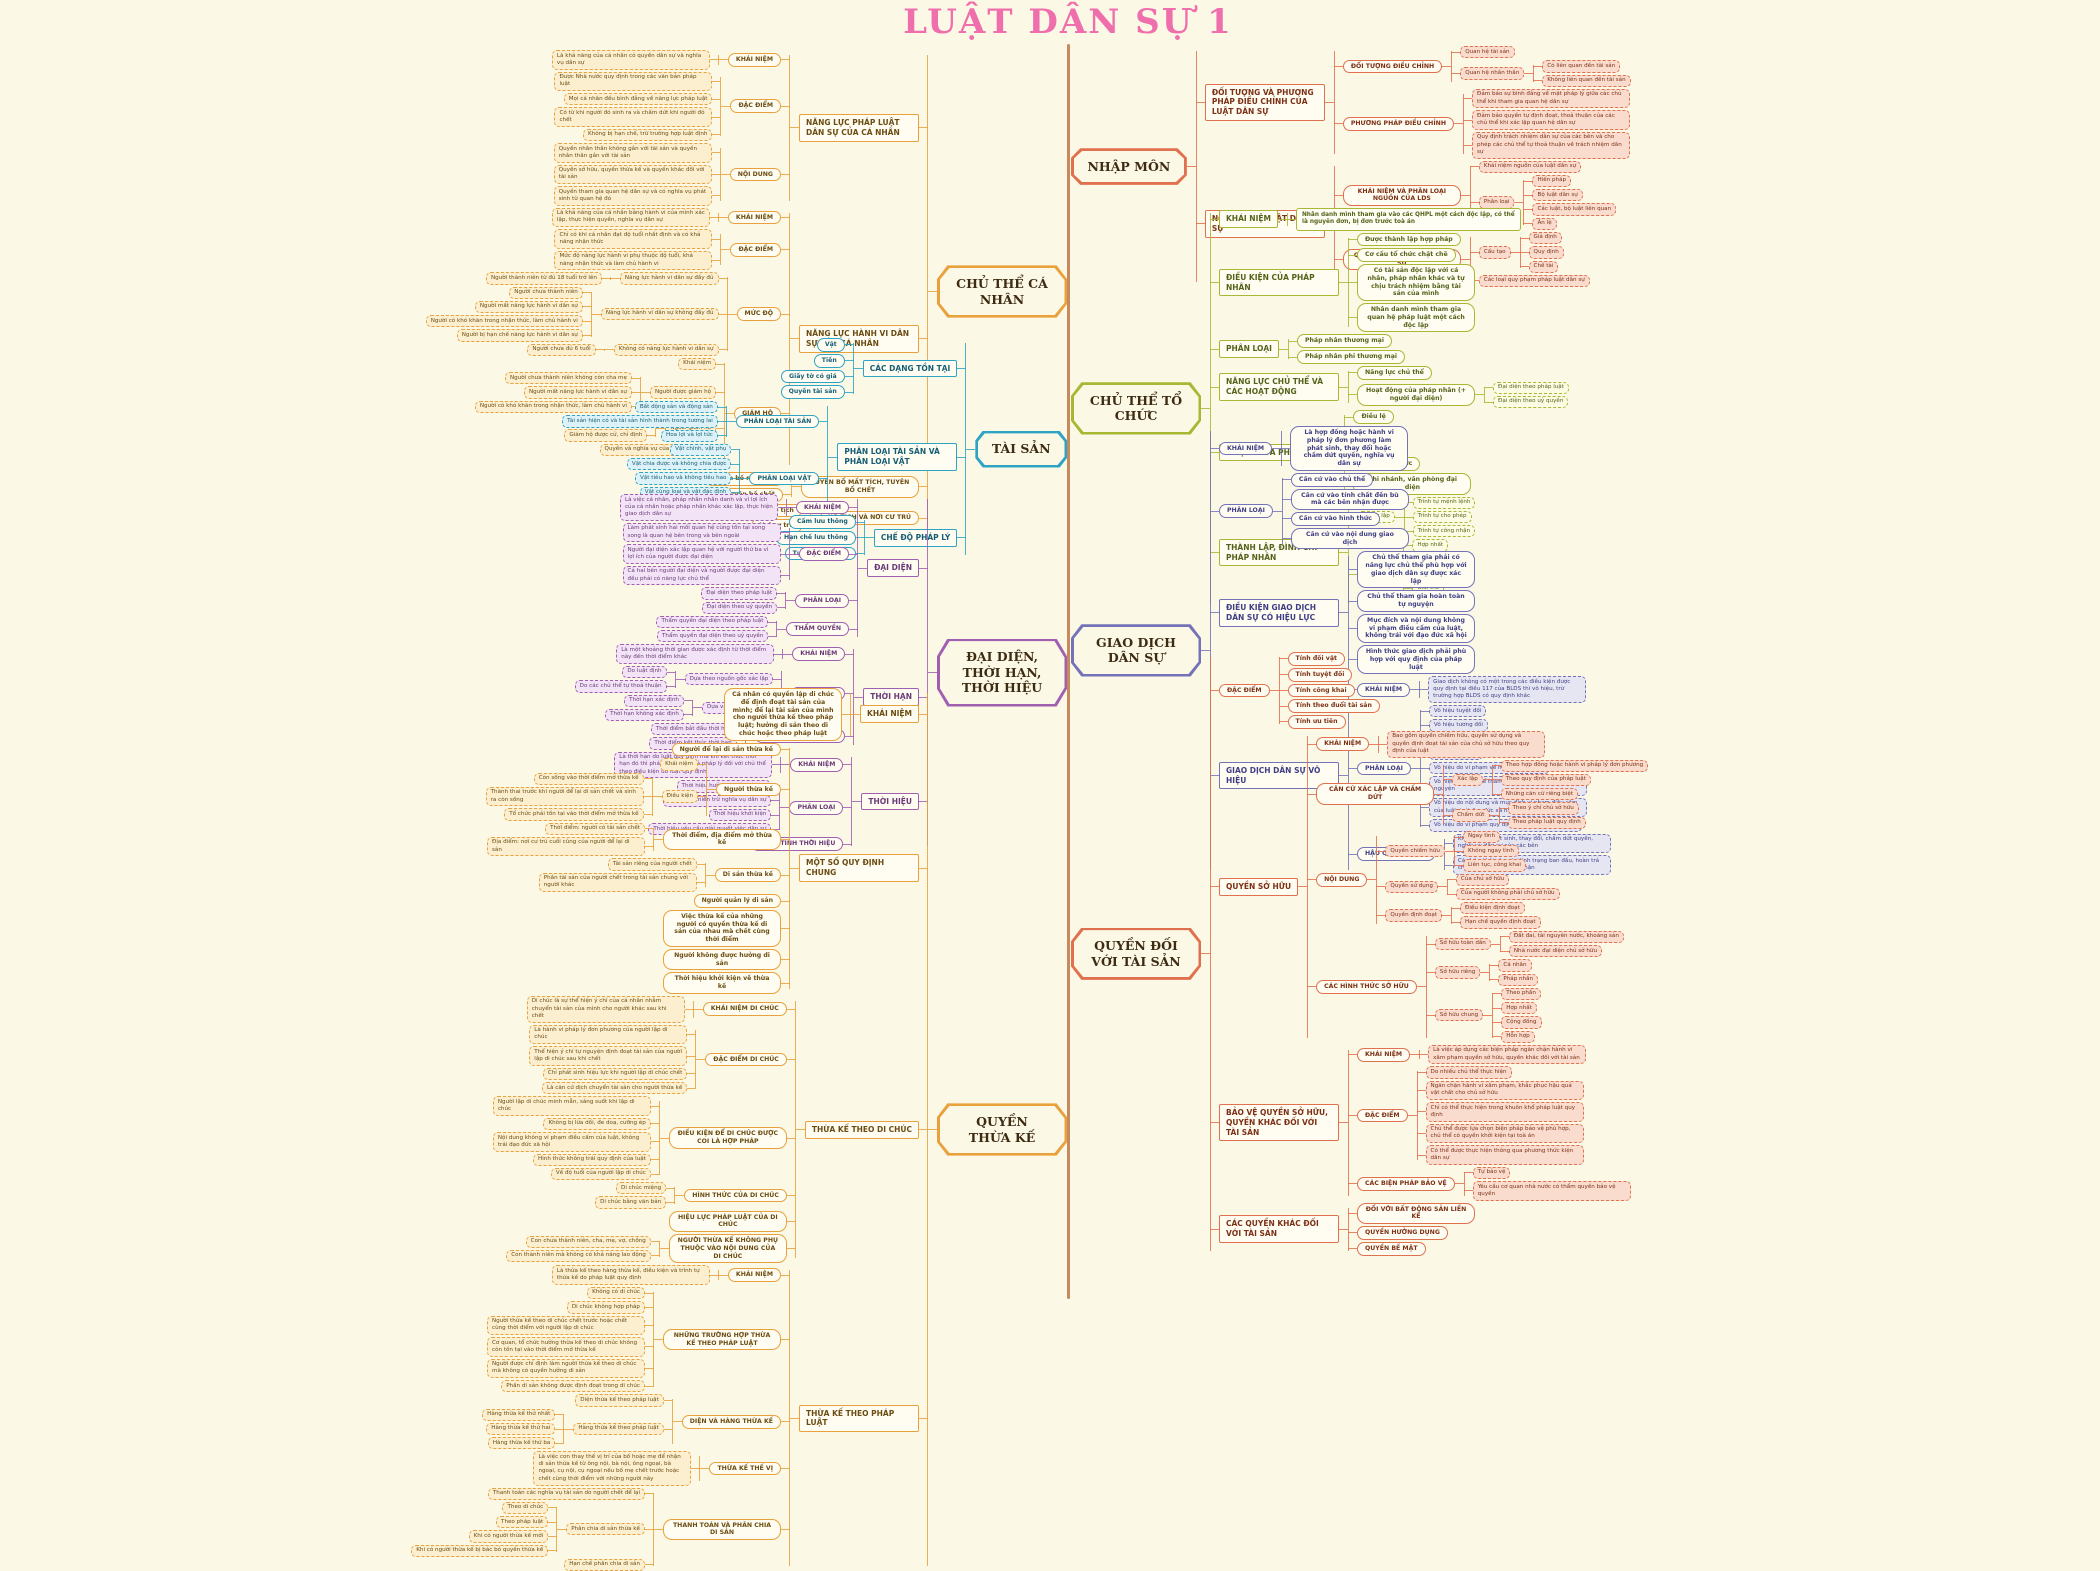  Describe the element at coordinates (509, 1536) in the screenshot. I see `detail-node: Khi có người thừa kế mới` at that location.